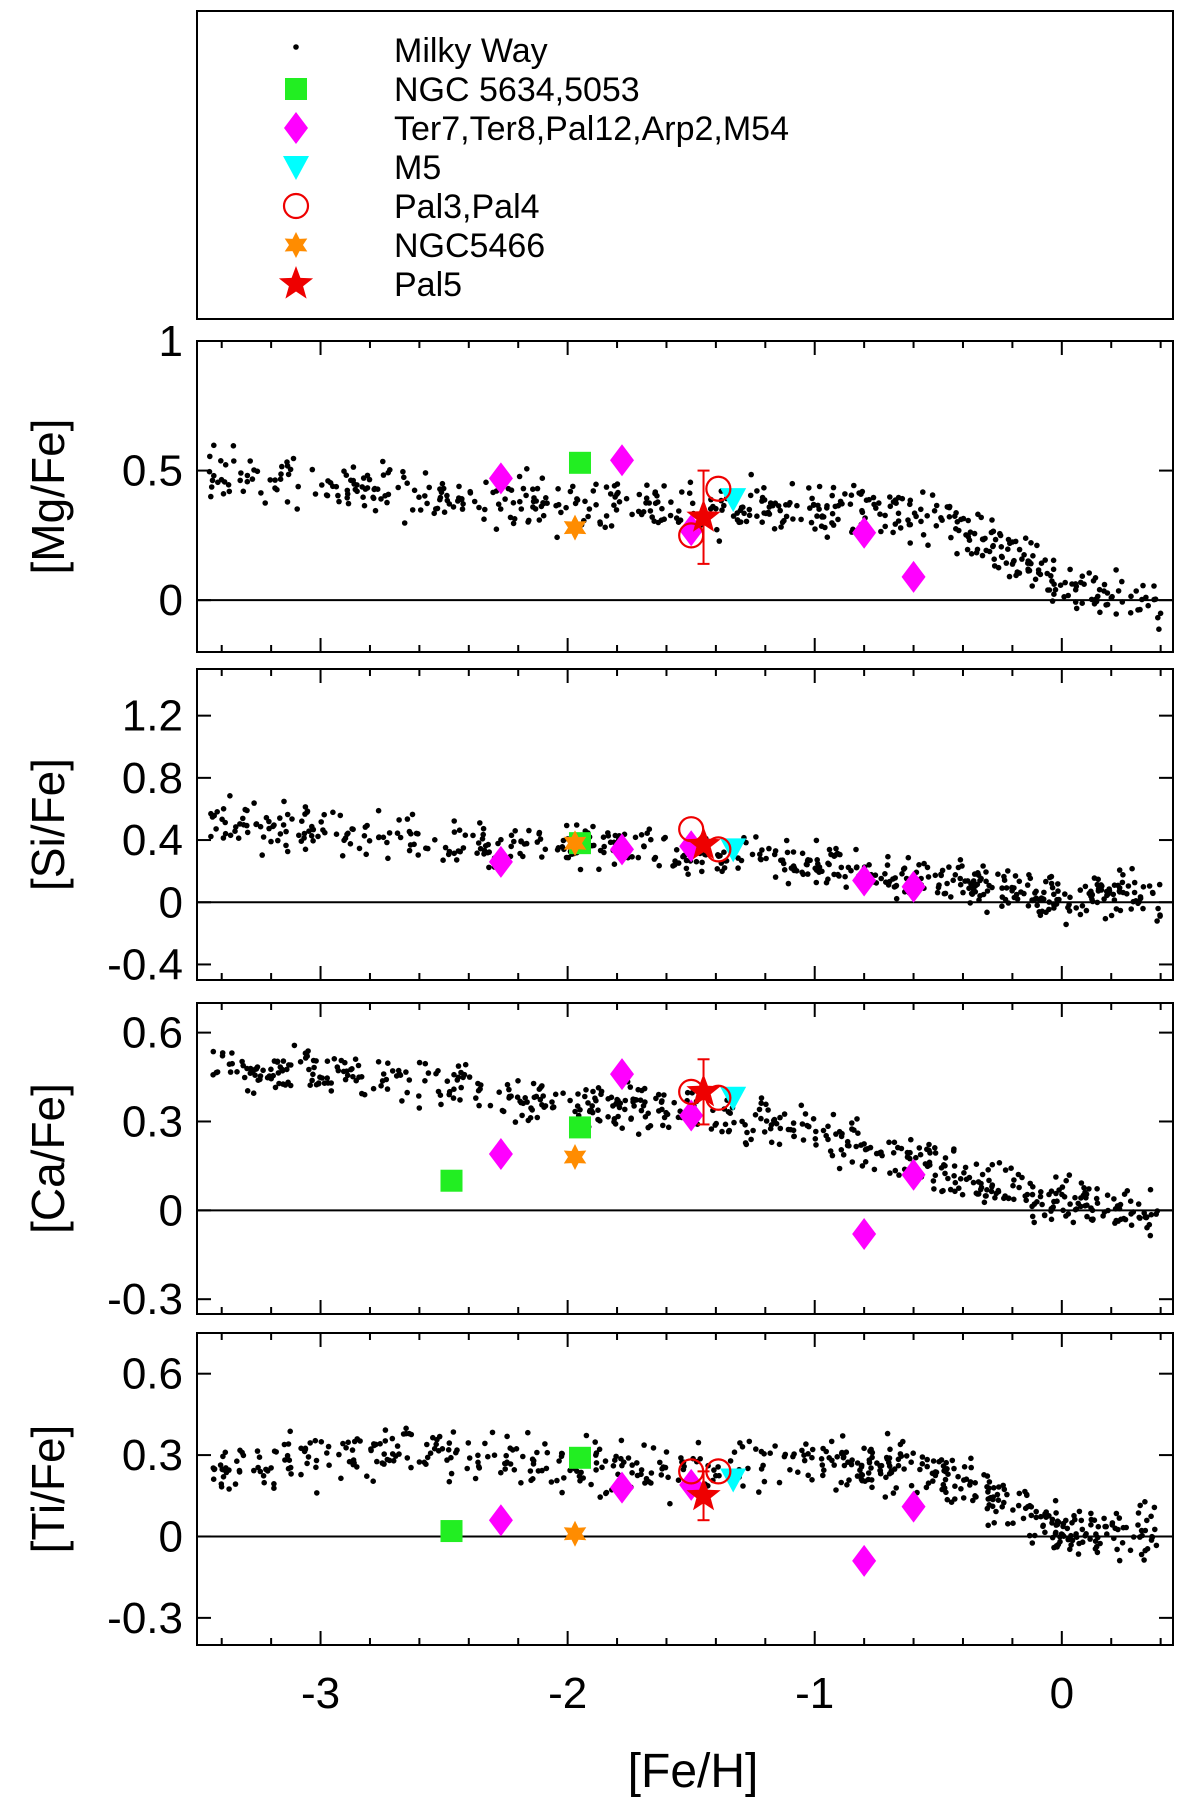 The width and height of the screenshot is (1200, 1800). I want to click on y-tick-label: 1, so click(171, 341).